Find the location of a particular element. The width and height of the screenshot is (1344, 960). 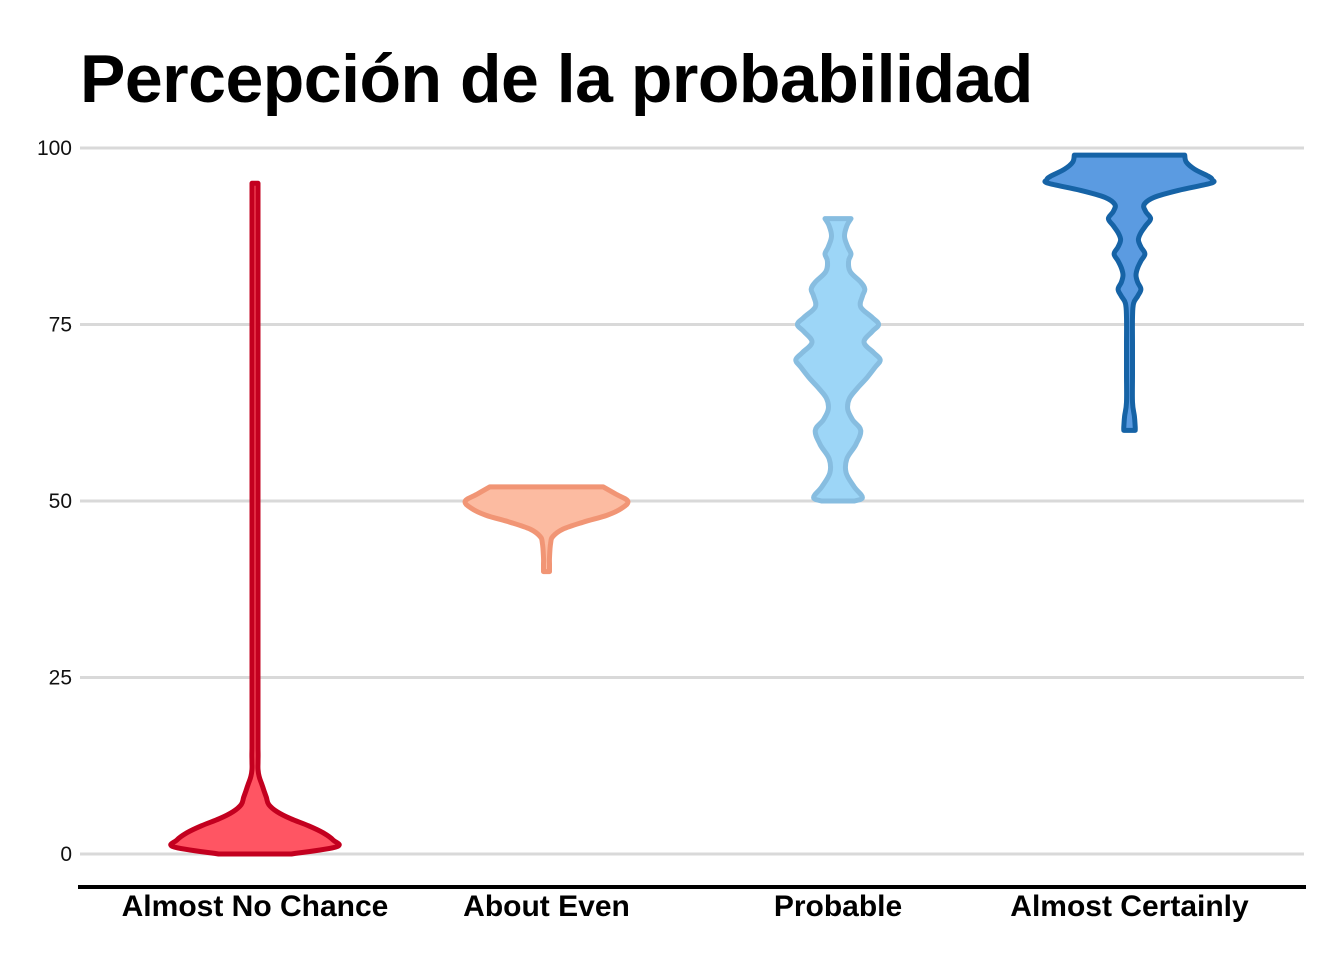

y-tick-label: 75 is located at coordinates (60, 325).